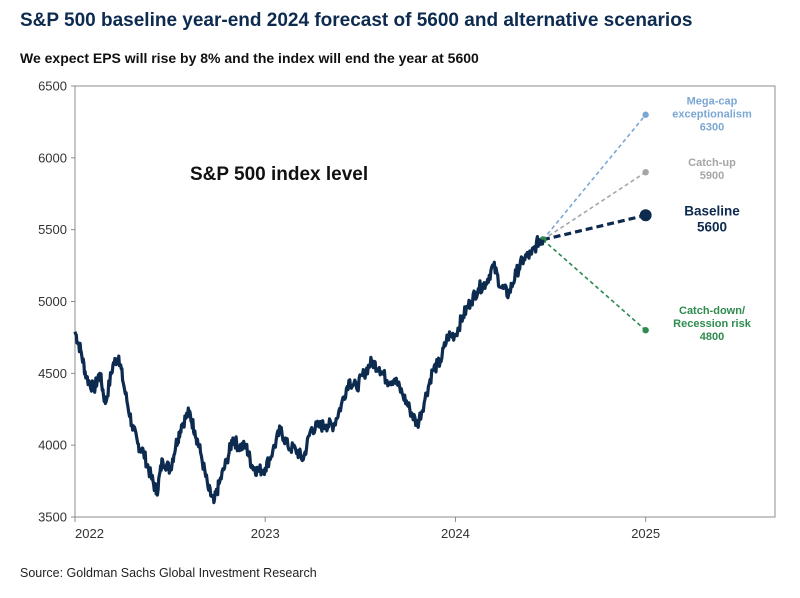 The image size is (800, 598). What do you see at coordinates (712, 115) in the screenshot?
I see `scenario-label: exceptionalism` at bounding box center [712, 115].